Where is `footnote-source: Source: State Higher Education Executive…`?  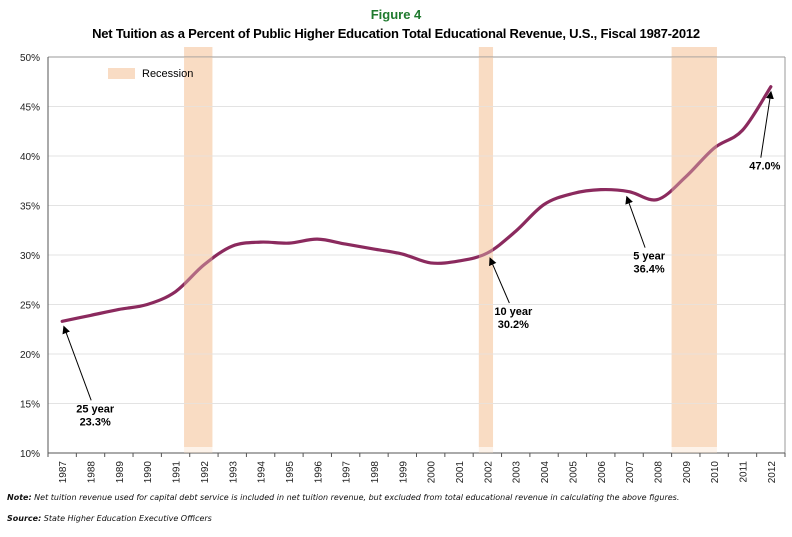 footnote-source: Source: State Higher Education Executive… is located at coordinates (109, 518).